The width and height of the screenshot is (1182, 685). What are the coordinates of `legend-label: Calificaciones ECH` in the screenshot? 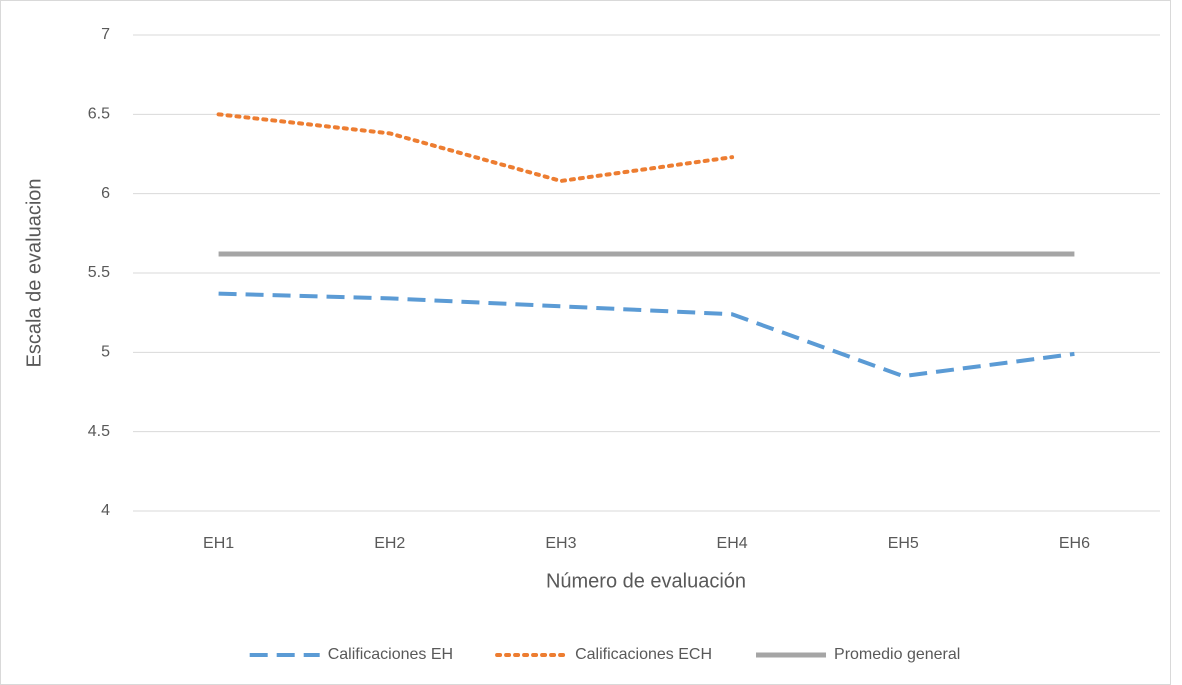 It's located at (643, 654).